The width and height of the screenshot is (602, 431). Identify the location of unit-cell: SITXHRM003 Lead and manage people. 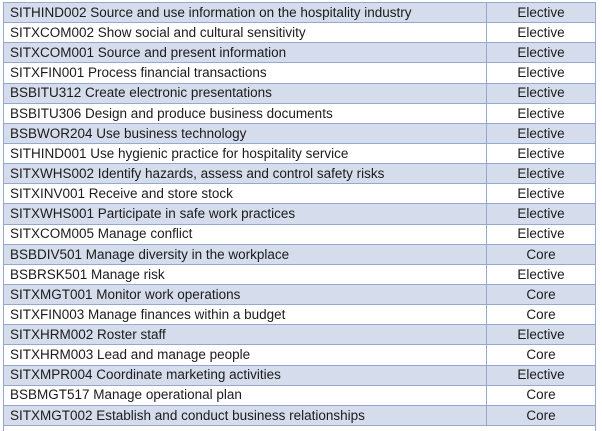
(245, 355).